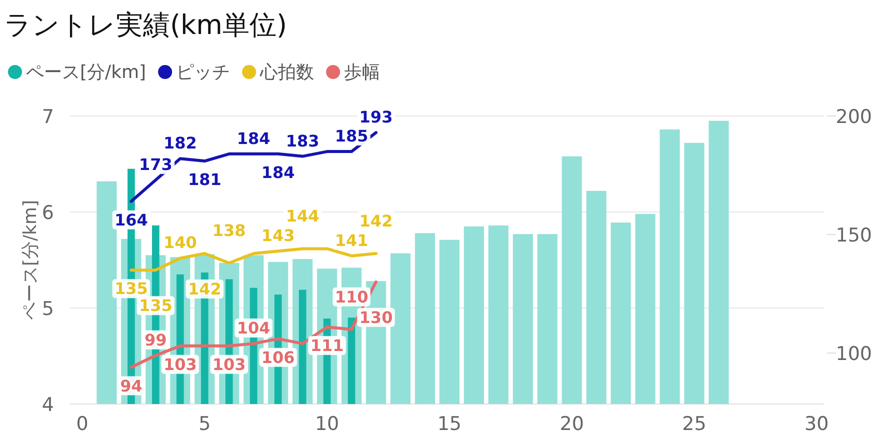 The width and height of the screenshot is (880, 443). Describe the element at coordinates (351, 240) in the screenshot. I see `data-label: 141` at that location.